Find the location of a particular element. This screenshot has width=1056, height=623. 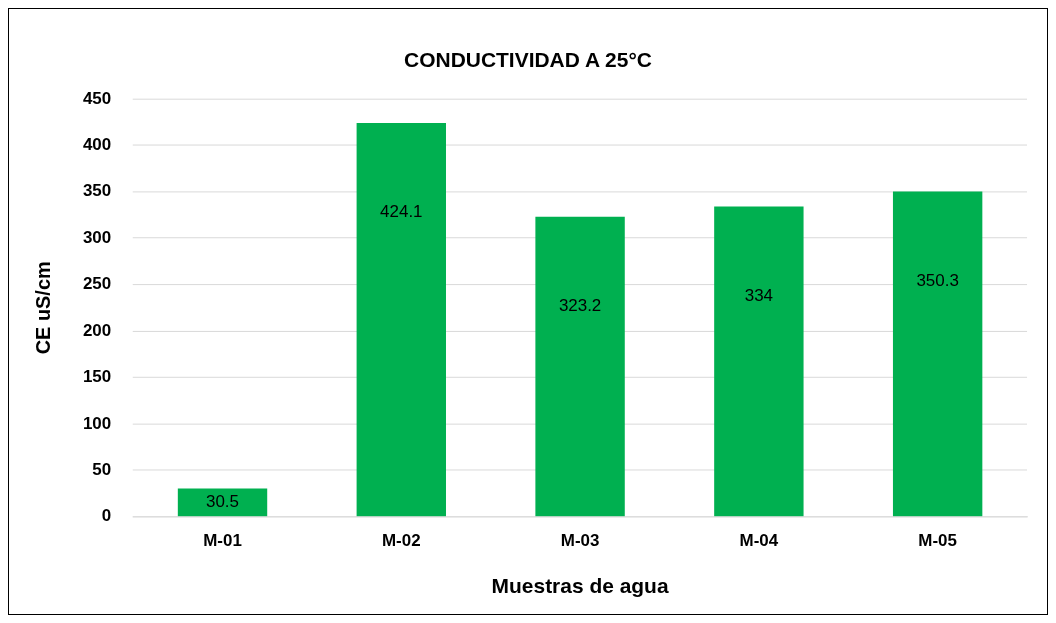

y-tick-label: 450 is located at coordinates (97, 98).